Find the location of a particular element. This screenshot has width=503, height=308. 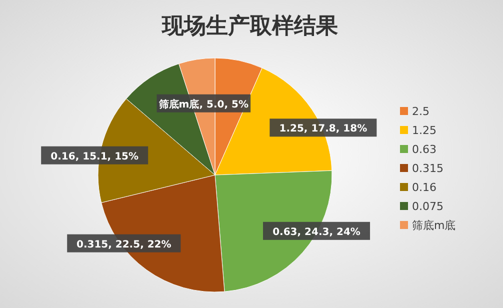

data-label: 1.25, 17.8, 18% is located at coordinates (323, 129).